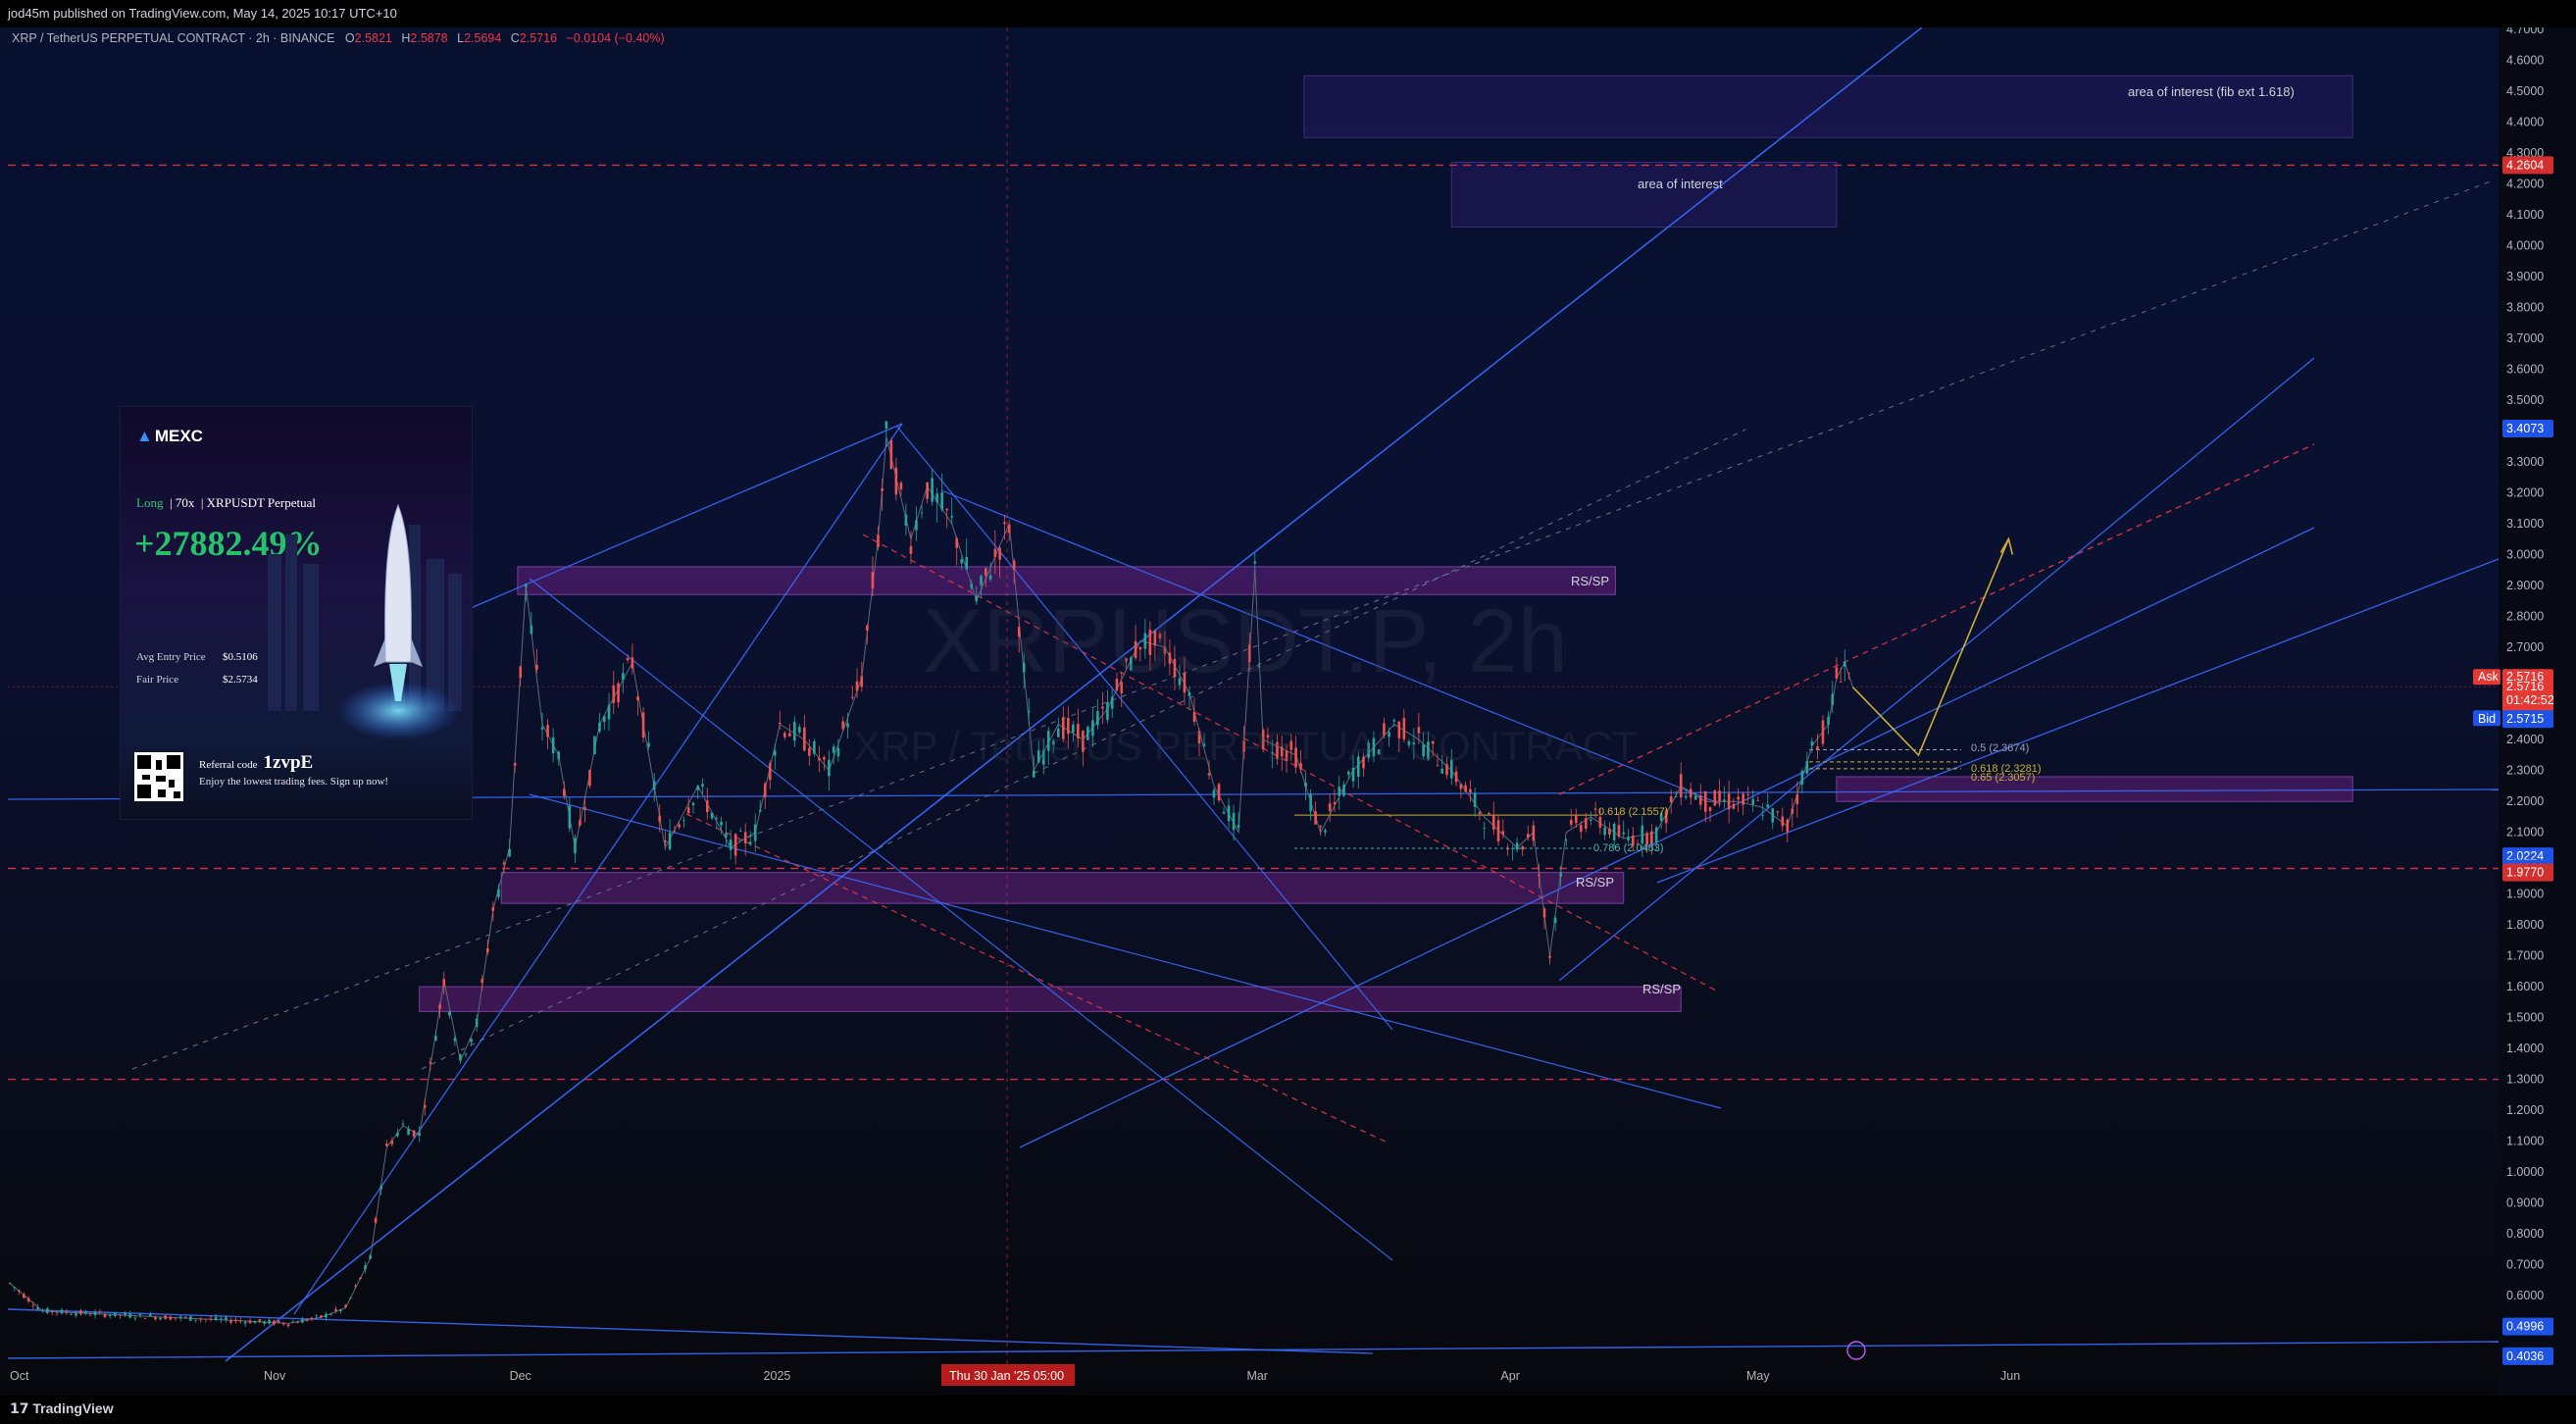 This screenshot has width=2576, height=1424. What do you see at coordinates (520, 1376) in the screenshot?
I see `time-axis-tick: Dec` at bounding box center [520, 1376].